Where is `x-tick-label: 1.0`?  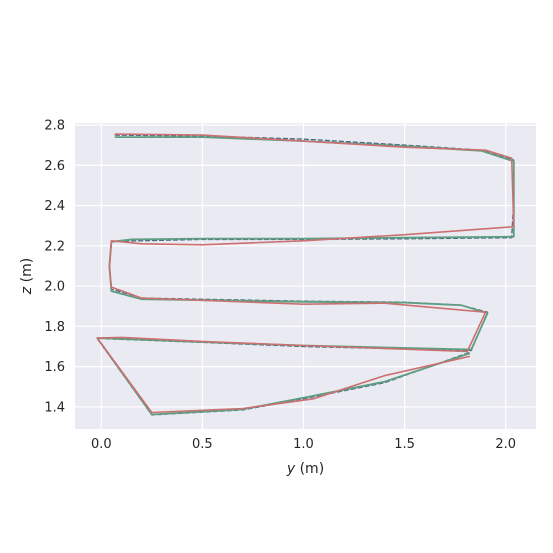 x-tick-label: 1.0 is located at coordinates (303, 444).